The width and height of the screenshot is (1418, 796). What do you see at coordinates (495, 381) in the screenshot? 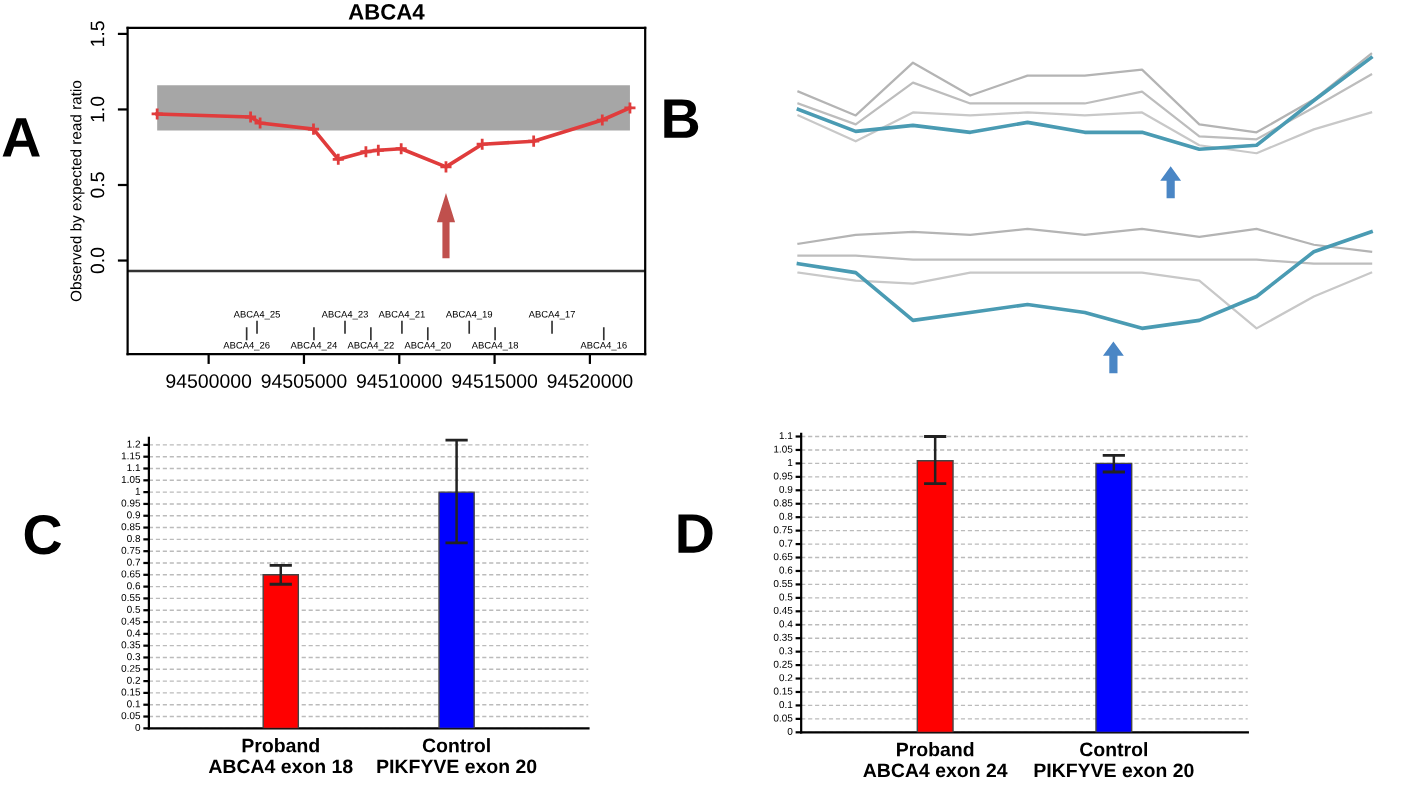
I see `x-tick-label: 94515000` at bounding box center [495, 381].